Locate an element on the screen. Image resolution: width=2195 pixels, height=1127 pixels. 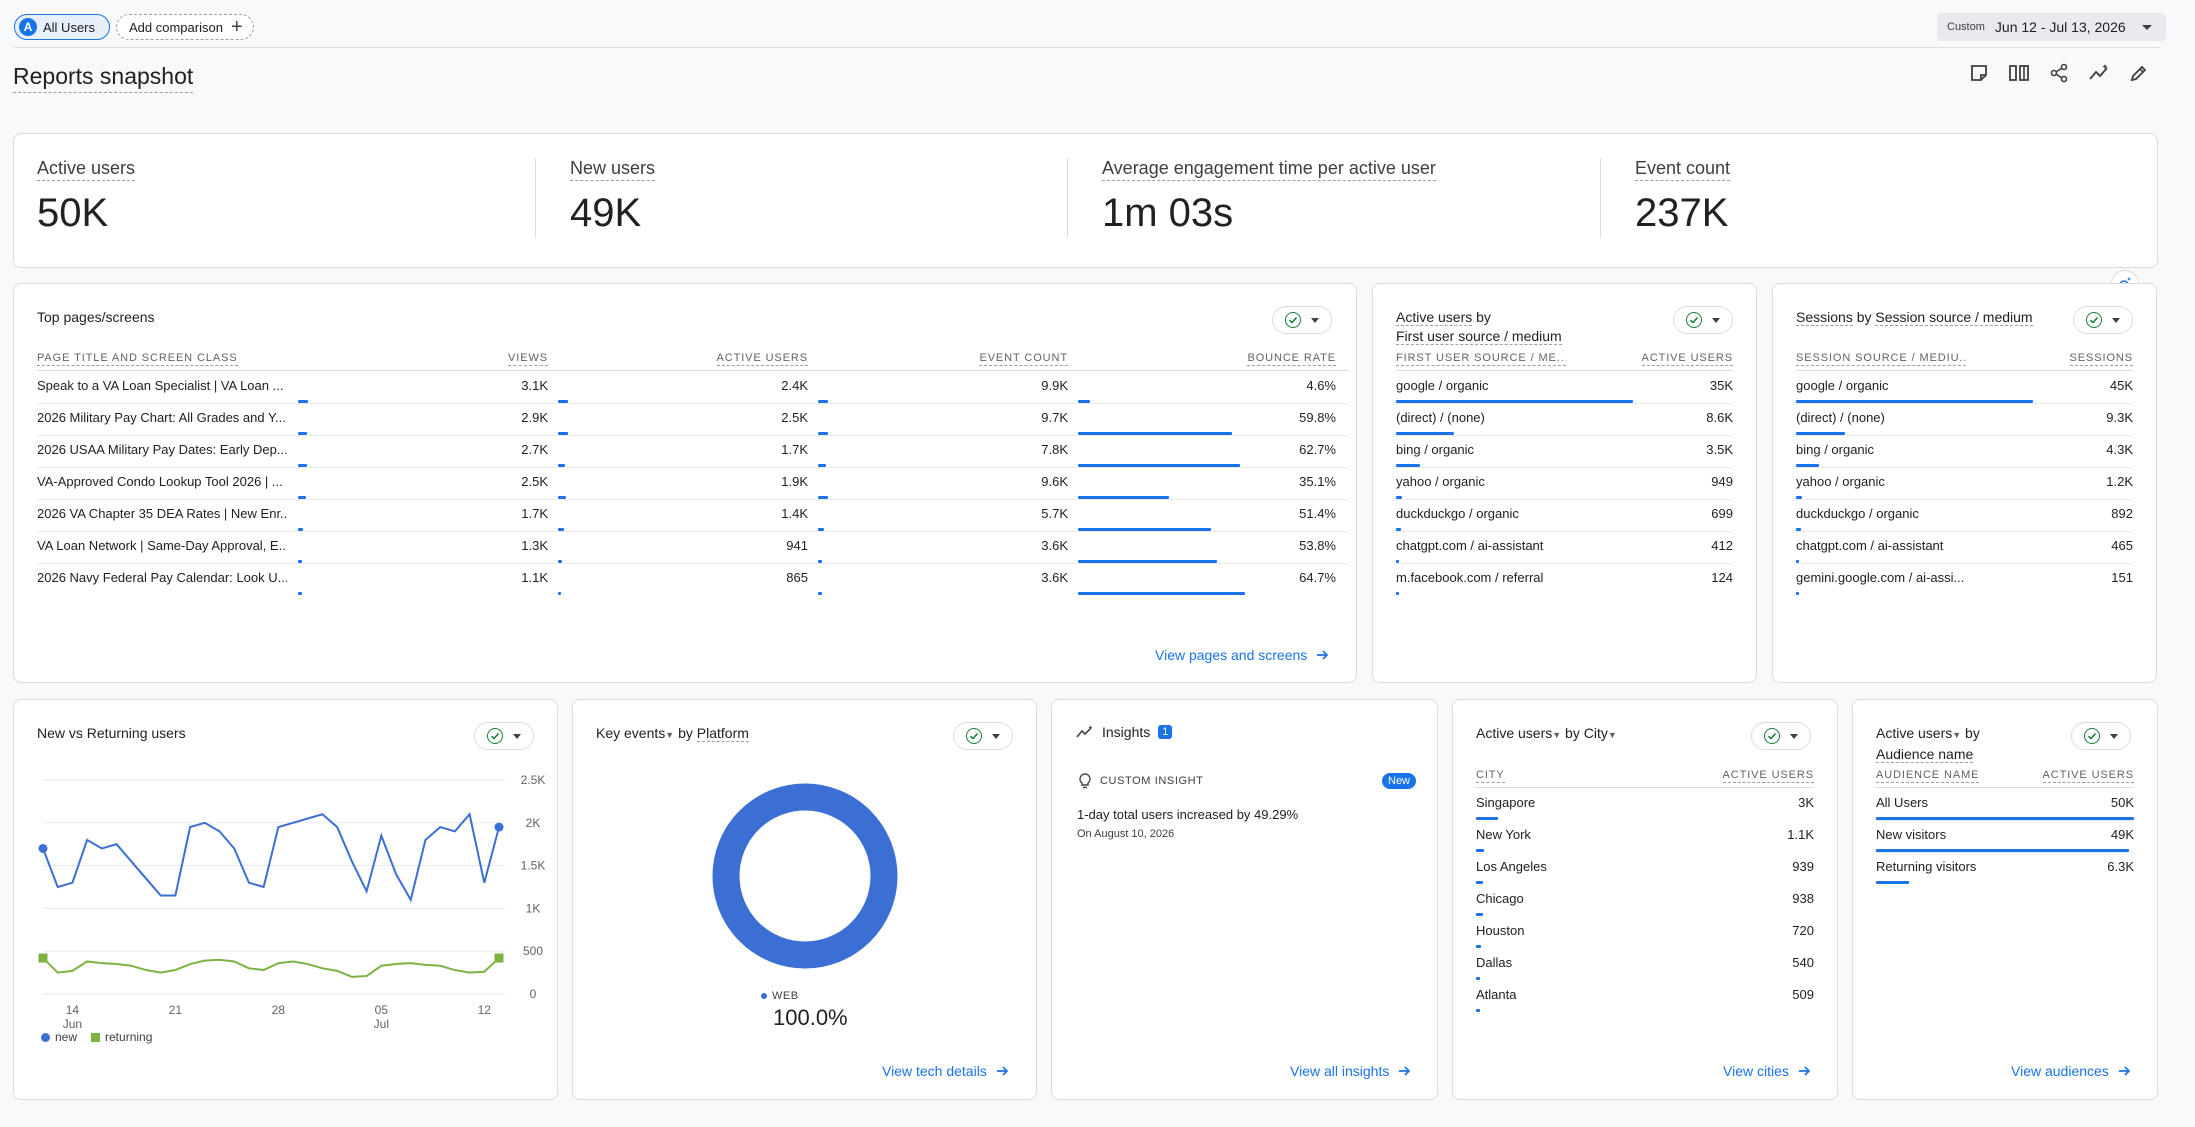
x-tick-label: 12 is located at coordinates (485, 1010).